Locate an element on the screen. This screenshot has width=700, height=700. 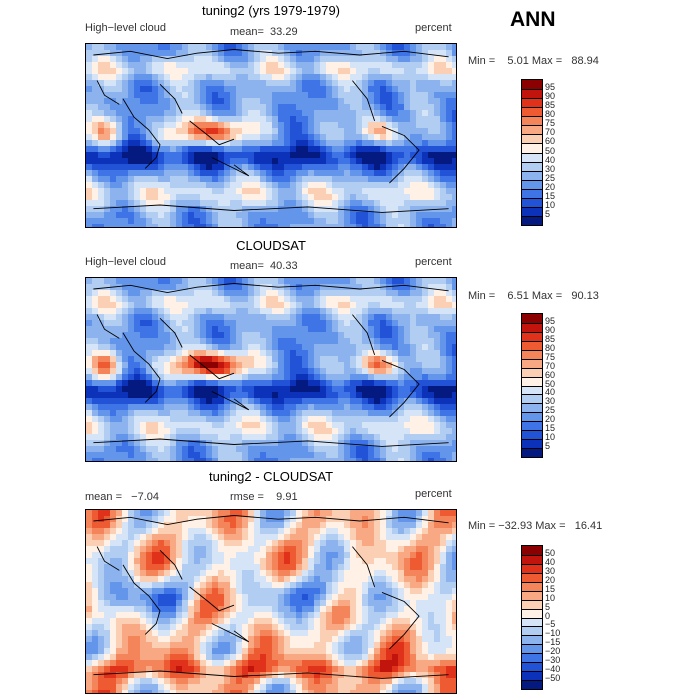
colorbar-tick-label: −30 is located at coordinates (553, 660).